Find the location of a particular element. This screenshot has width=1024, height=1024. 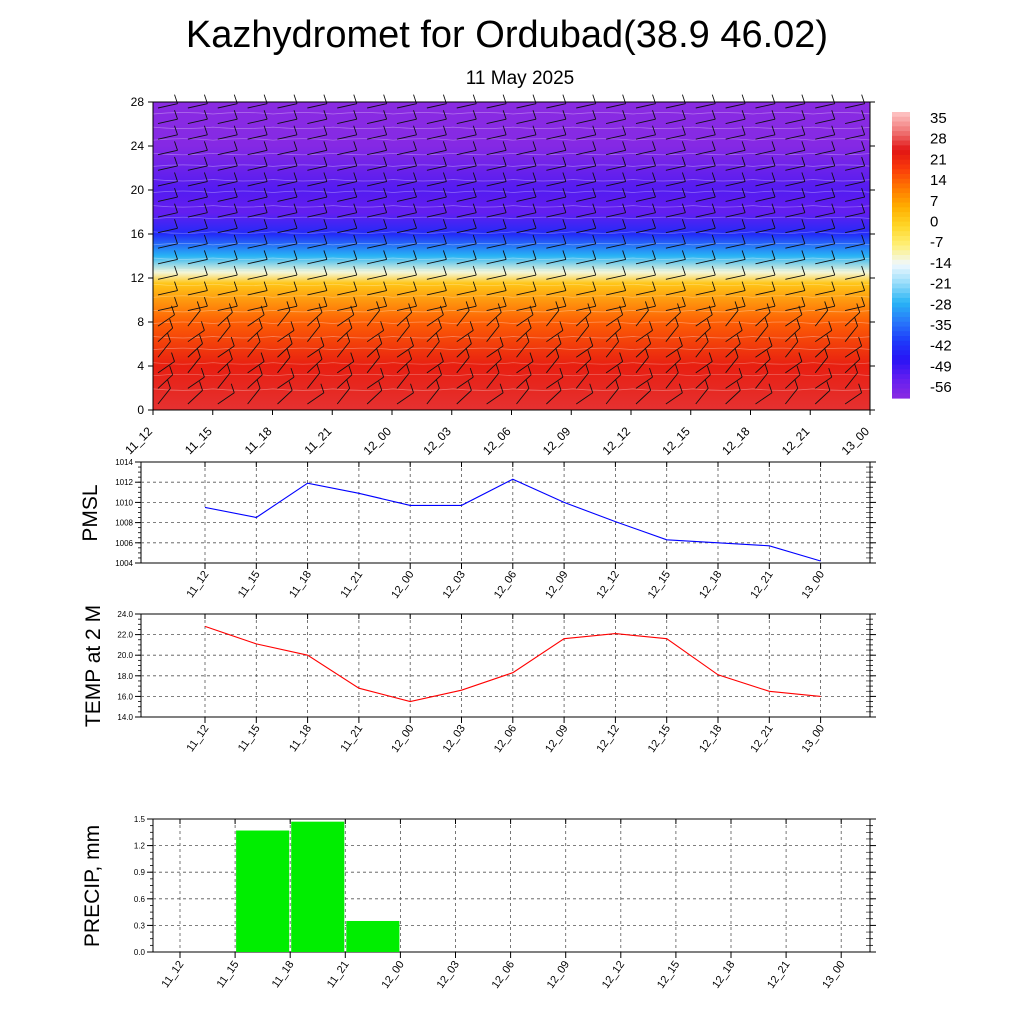

colorbar-label: -14 is located at coordinates (941, 263).